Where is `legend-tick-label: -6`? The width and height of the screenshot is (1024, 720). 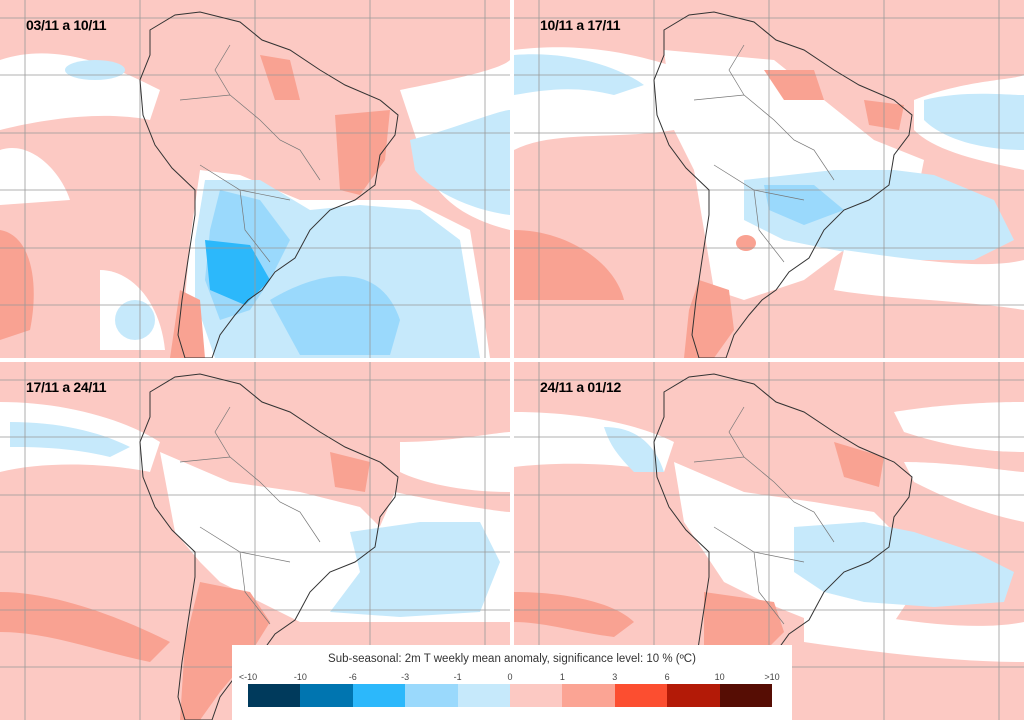
legend-tick-label: -6 is located at coordinates (352, 677).